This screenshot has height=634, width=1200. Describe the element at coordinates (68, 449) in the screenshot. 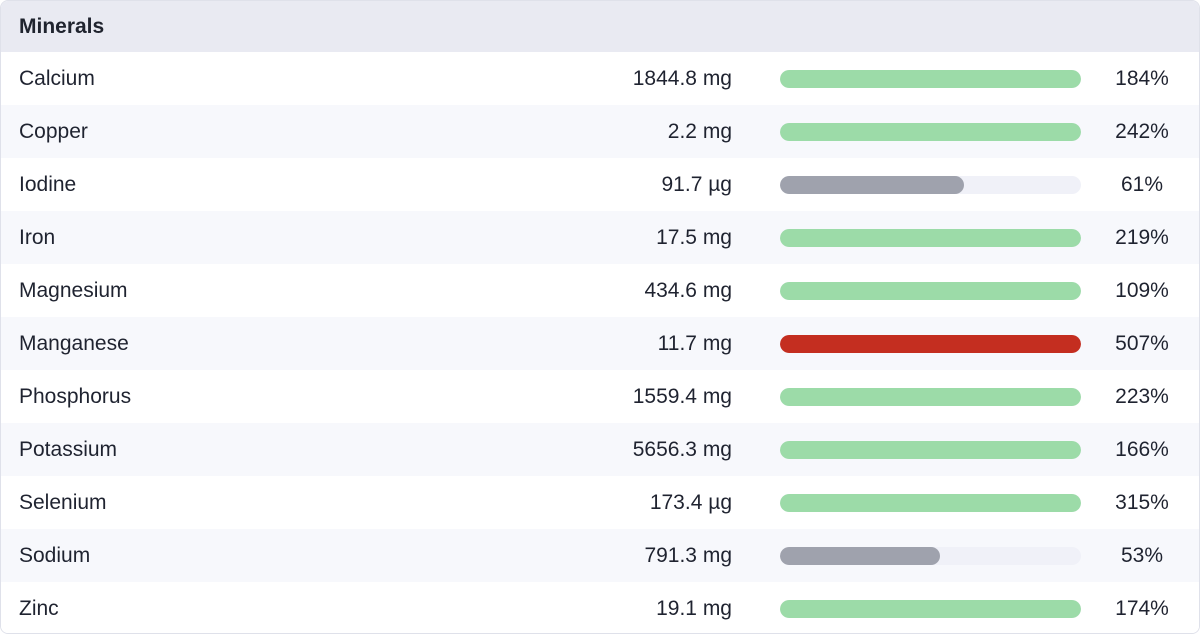

I see `mineral-name: Potassium` at that location.